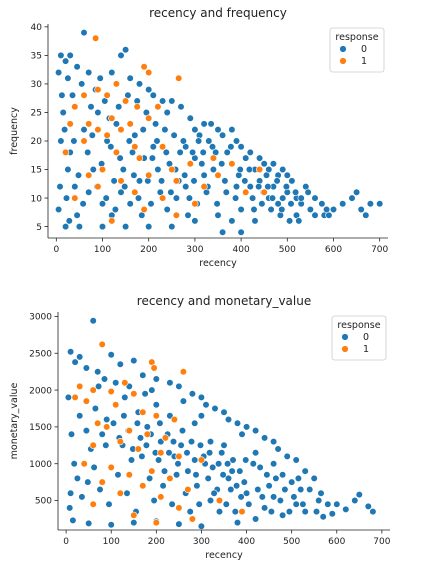 This screenshot has height=572, width=423. What do you see at coordinates (37, 85) in the screenshot?
I see `y-tick-label: 30` at bounding box center [37, 85].